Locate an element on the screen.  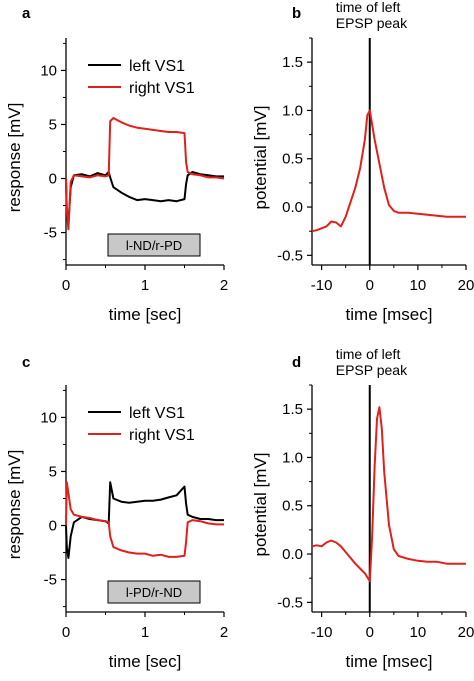
panel-letter-b: b is located at coordinates (296, 13).